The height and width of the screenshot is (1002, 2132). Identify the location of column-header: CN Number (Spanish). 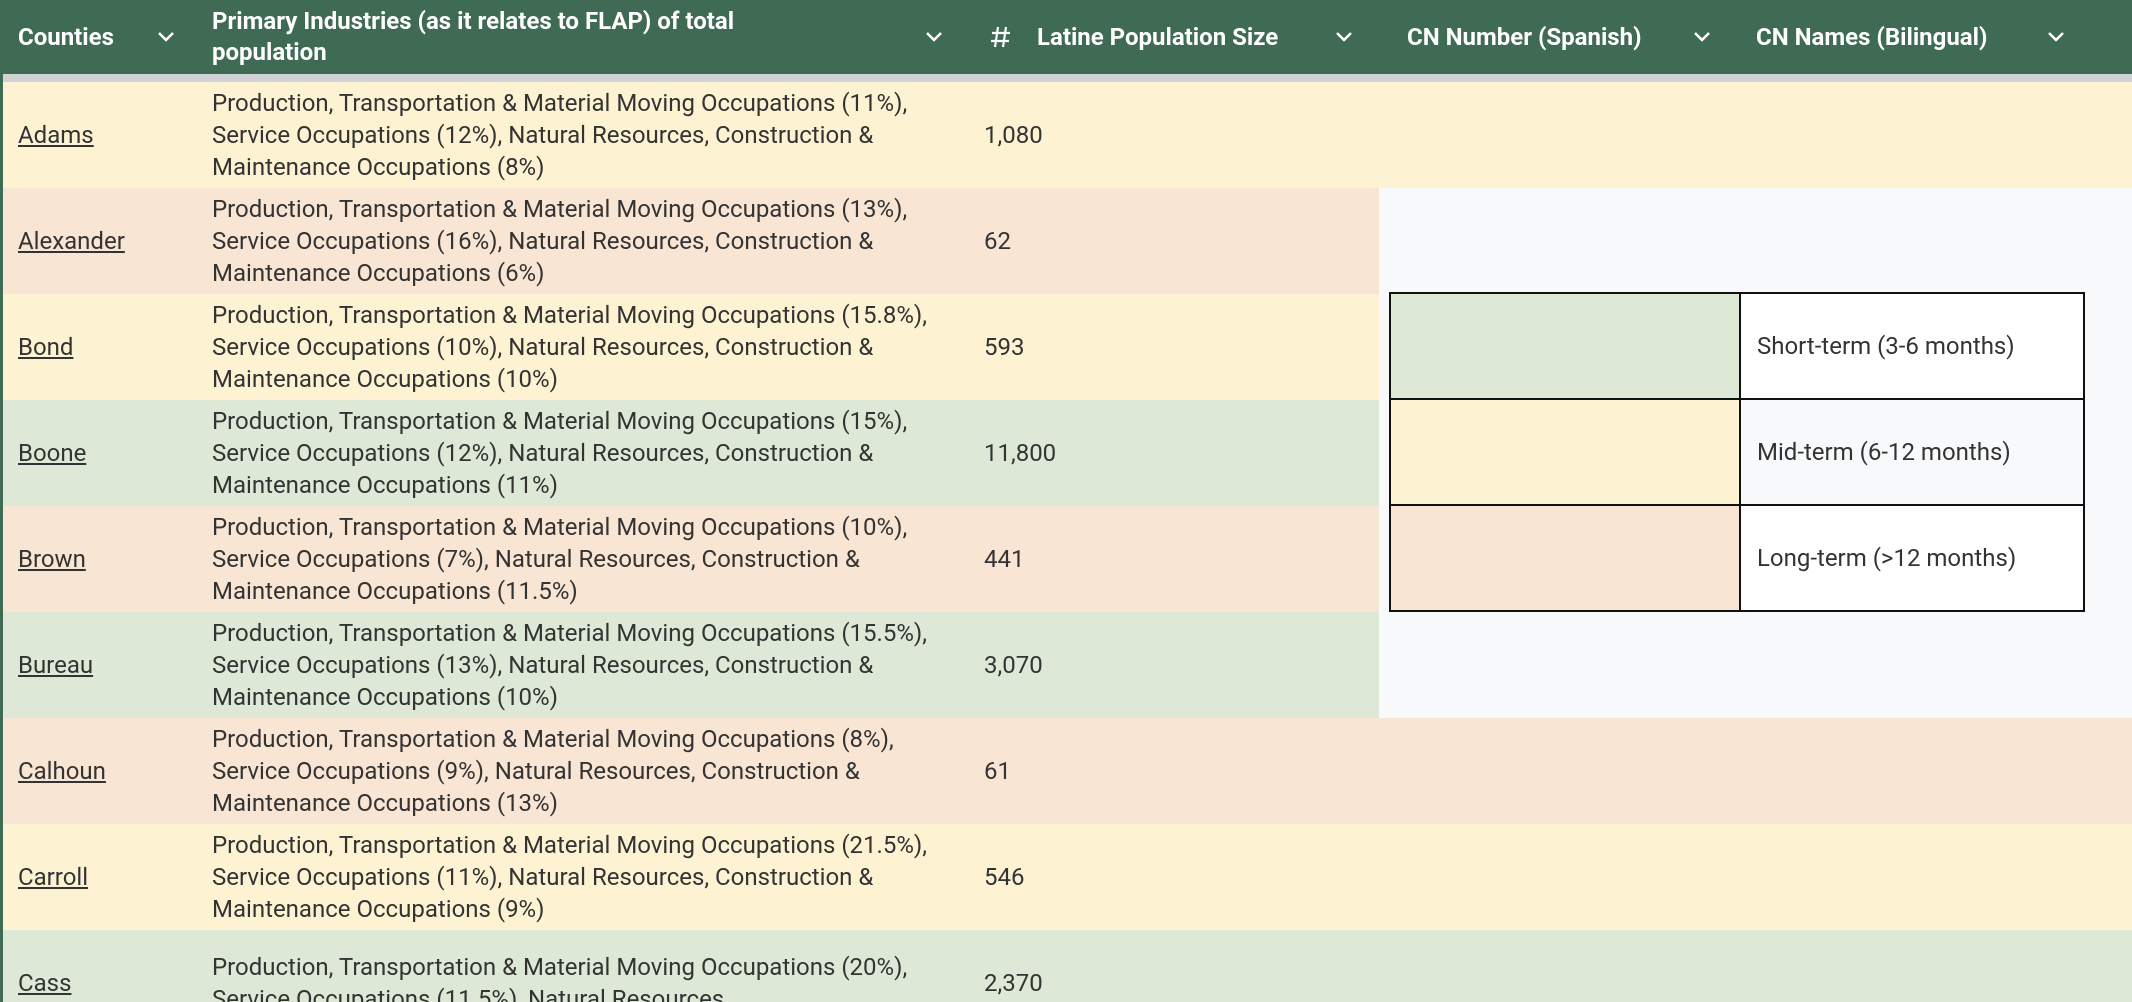
(1572, 37).